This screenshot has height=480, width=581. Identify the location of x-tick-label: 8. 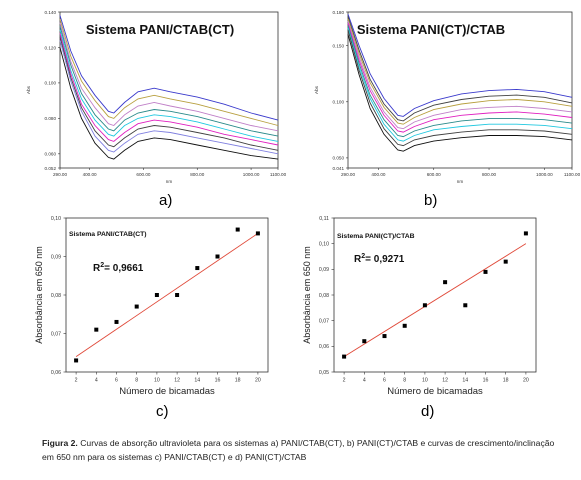
(136, 381).